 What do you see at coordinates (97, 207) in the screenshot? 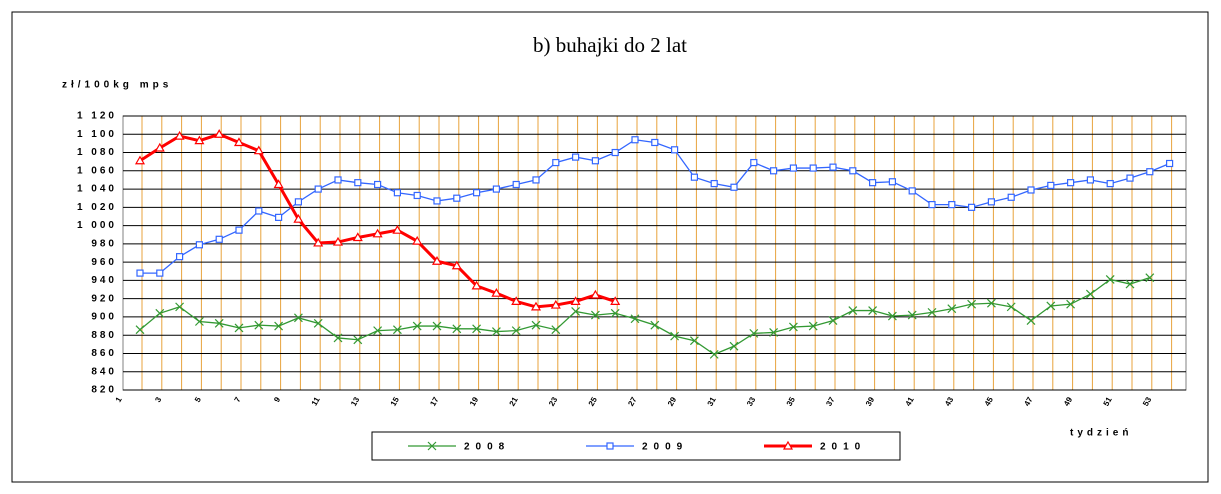
I see `y-tick-label: 1 020` at bounding box center [97, 207].